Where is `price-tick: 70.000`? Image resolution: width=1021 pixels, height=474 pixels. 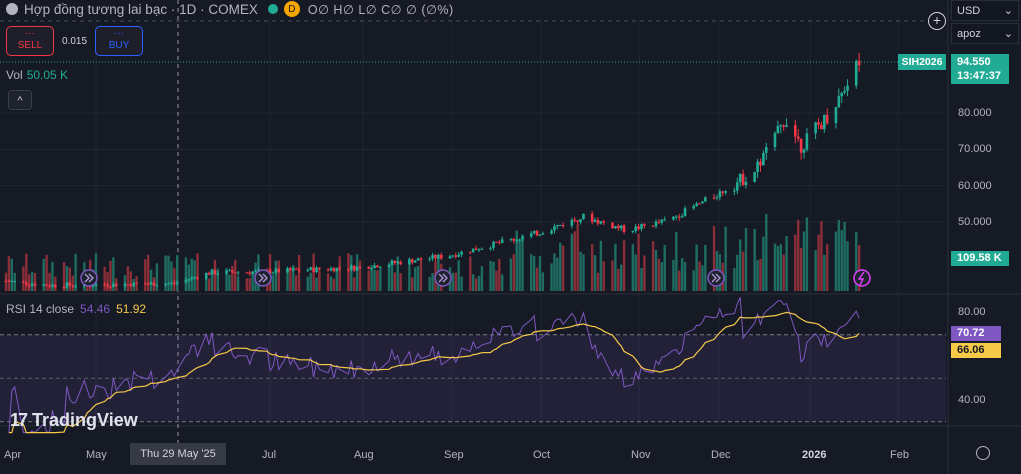 price-tick: 70.000 is located at coordinates (975, 149).